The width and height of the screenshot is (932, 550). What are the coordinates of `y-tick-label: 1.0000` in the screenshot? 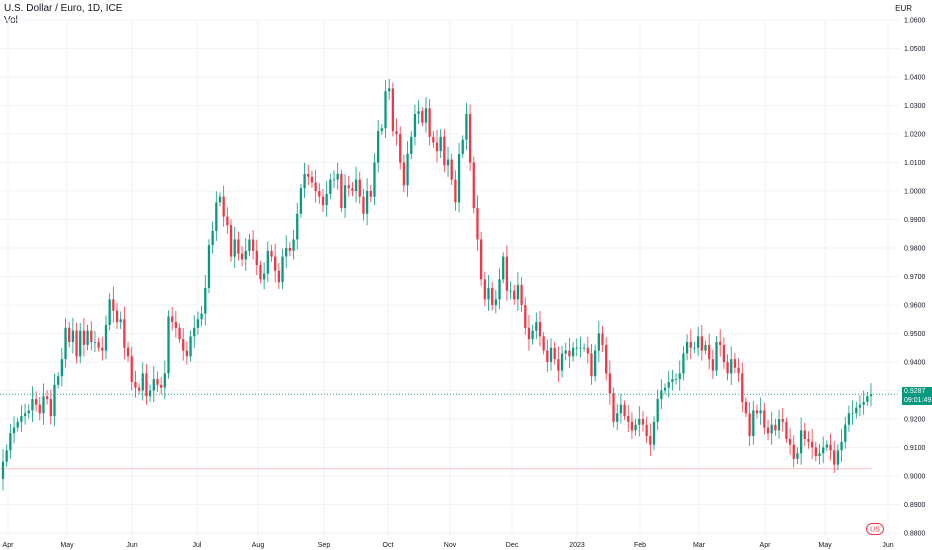 It's located at (915, 192).